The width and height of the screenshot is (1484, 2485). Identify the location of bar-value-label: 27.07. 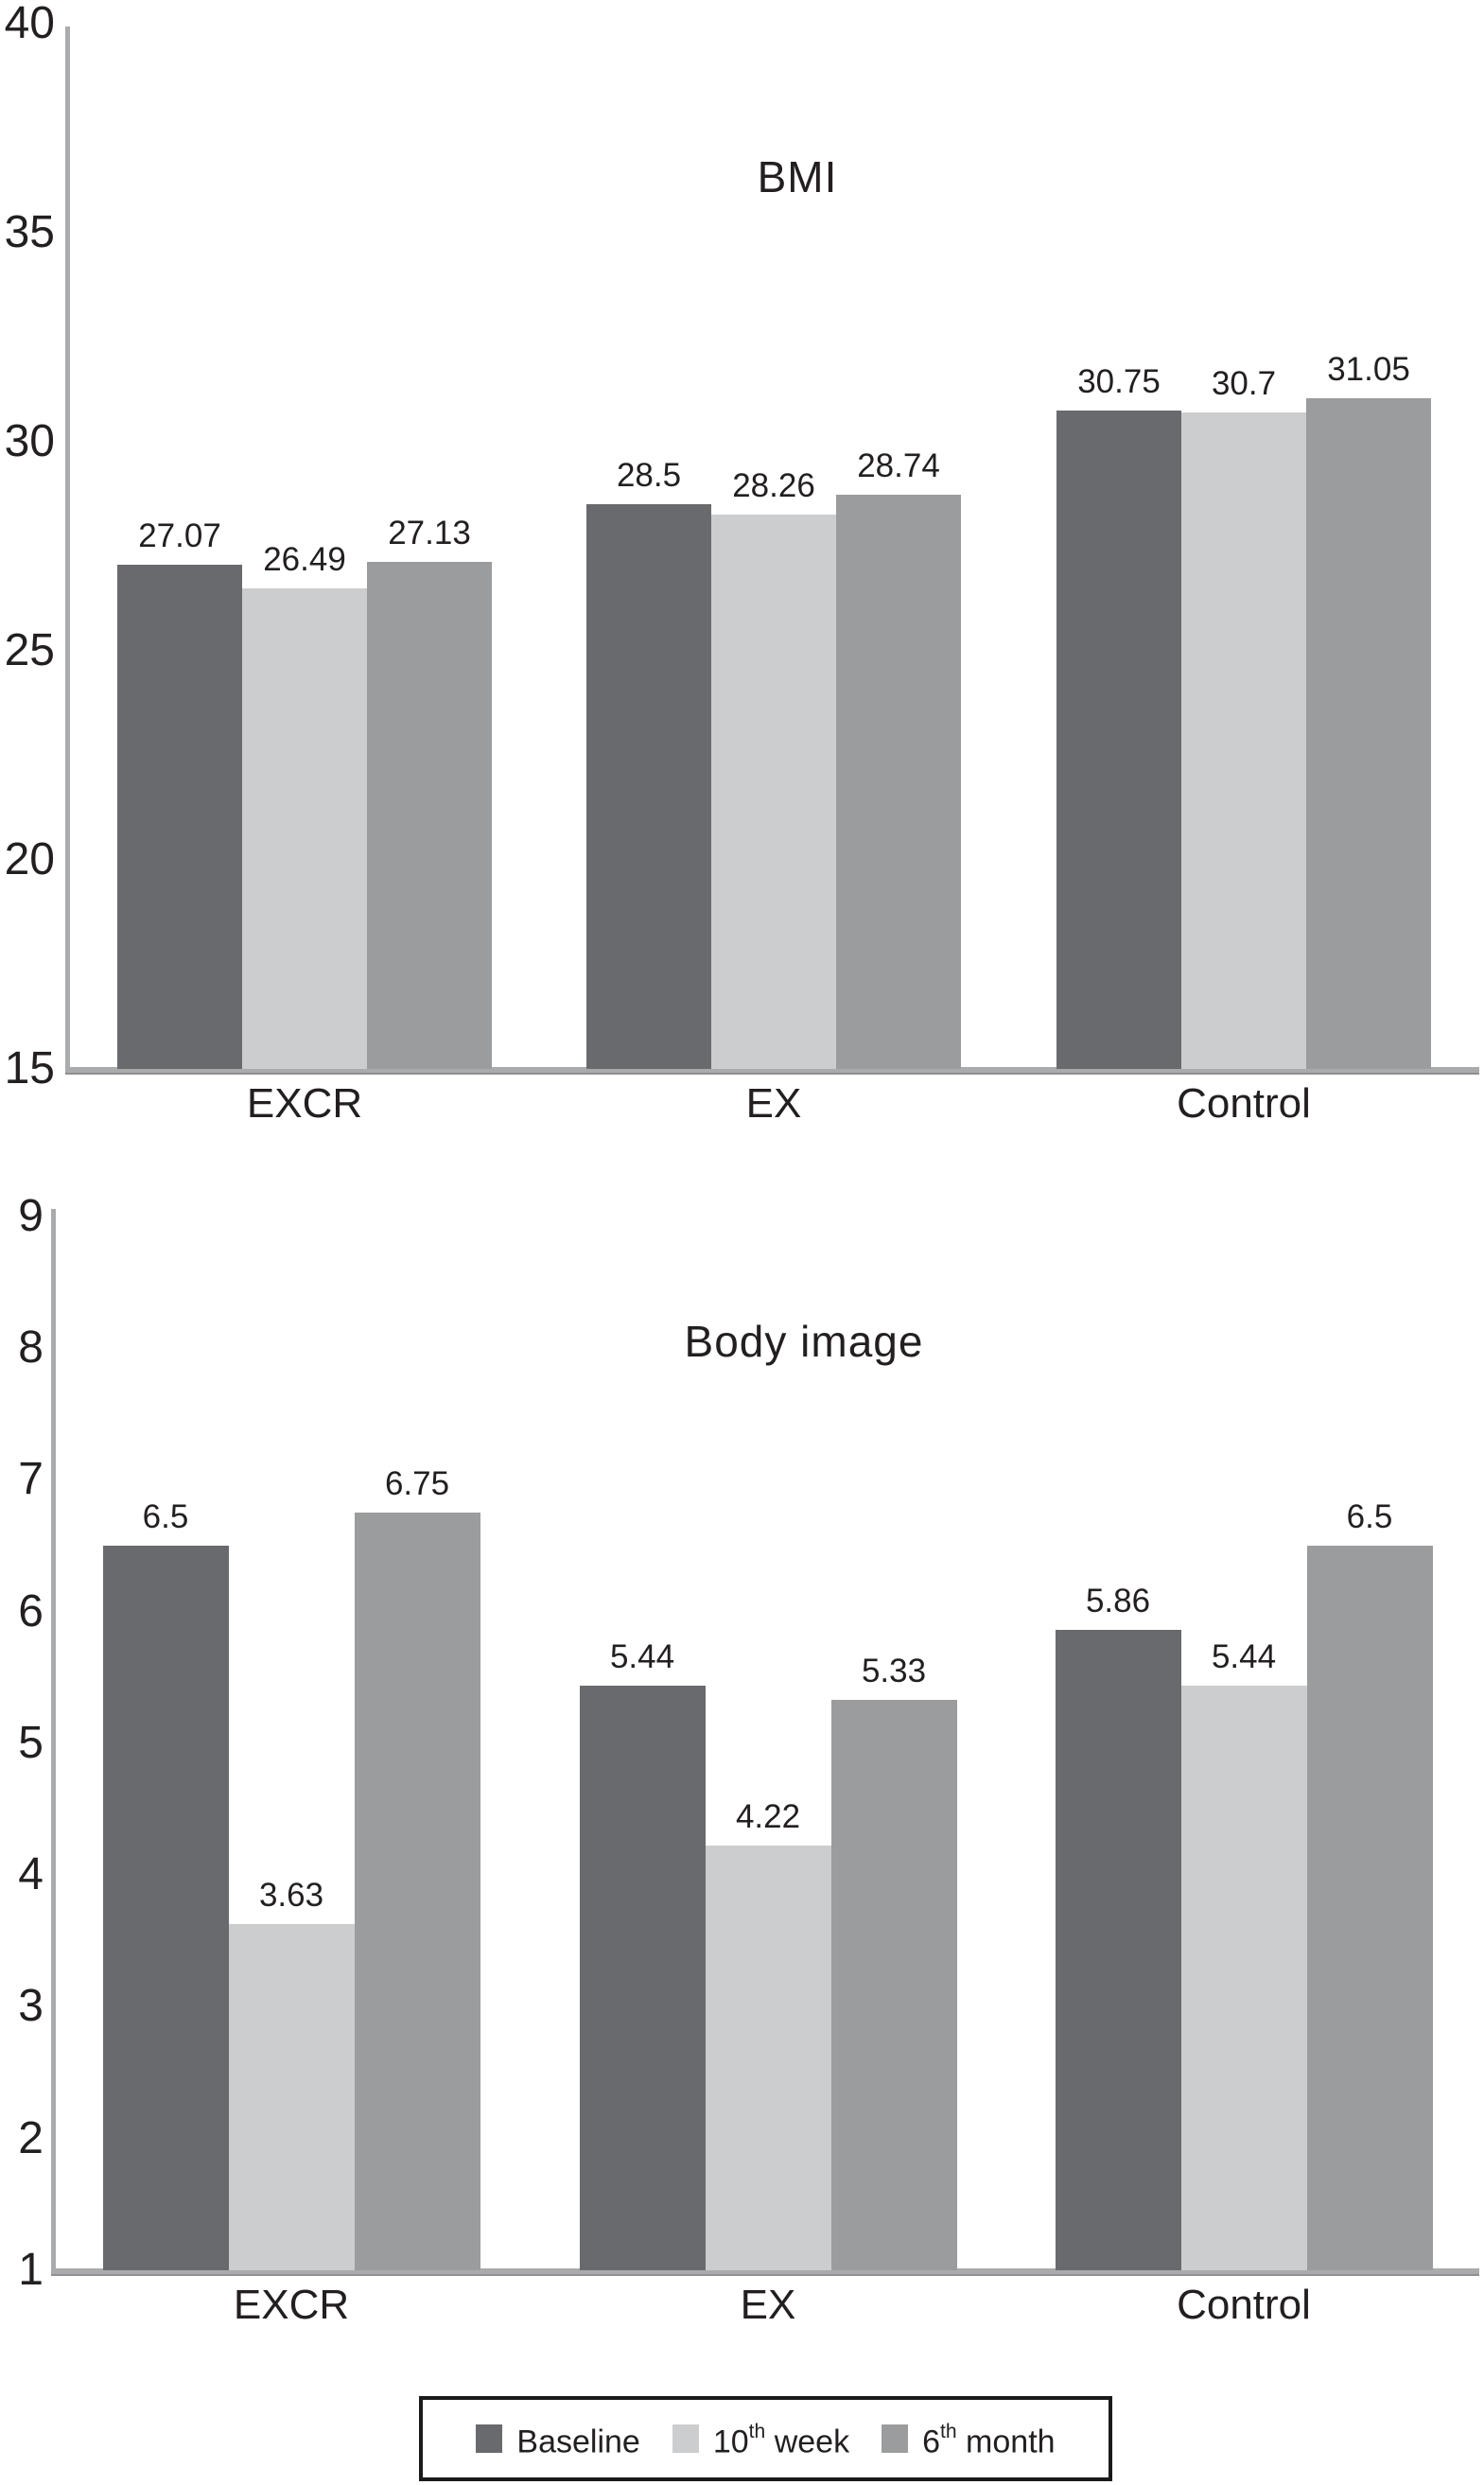
(180, 535).